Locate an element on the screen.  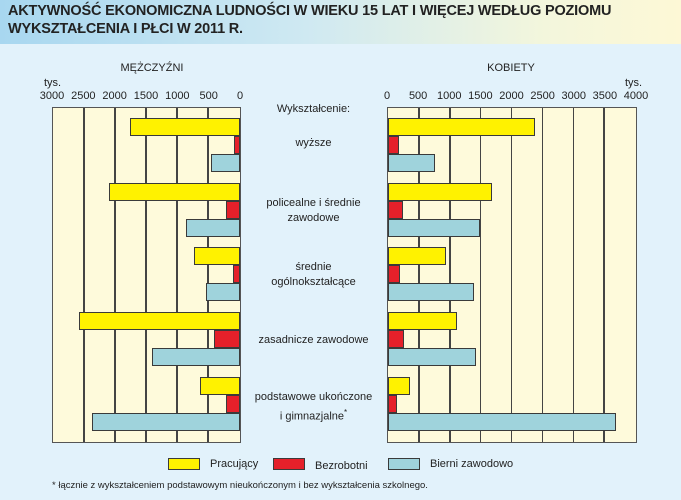
legend-label: Bierni zawodowo is located at coordinates (472, 464).